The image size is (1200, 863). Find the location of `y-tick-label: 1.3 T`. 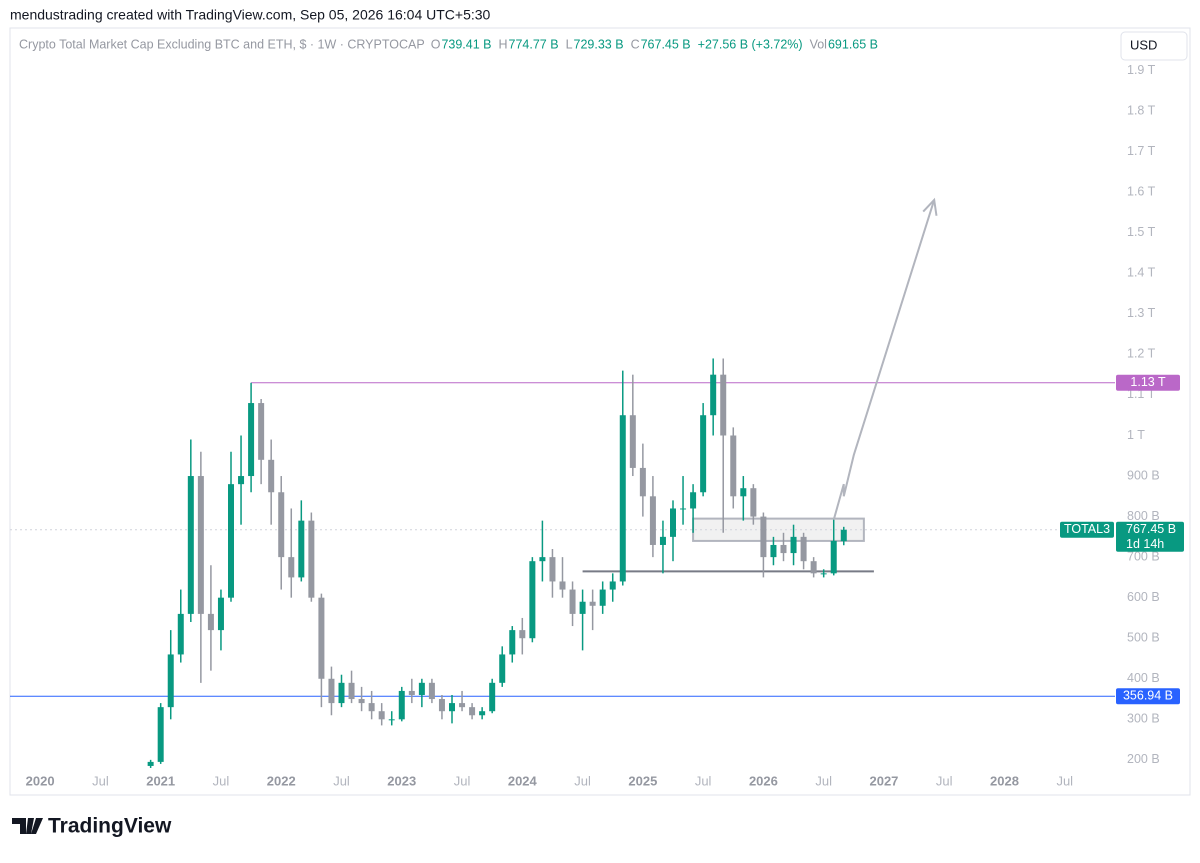

y-tick-label: 1.3 T is located at coordinates (1141, 313).